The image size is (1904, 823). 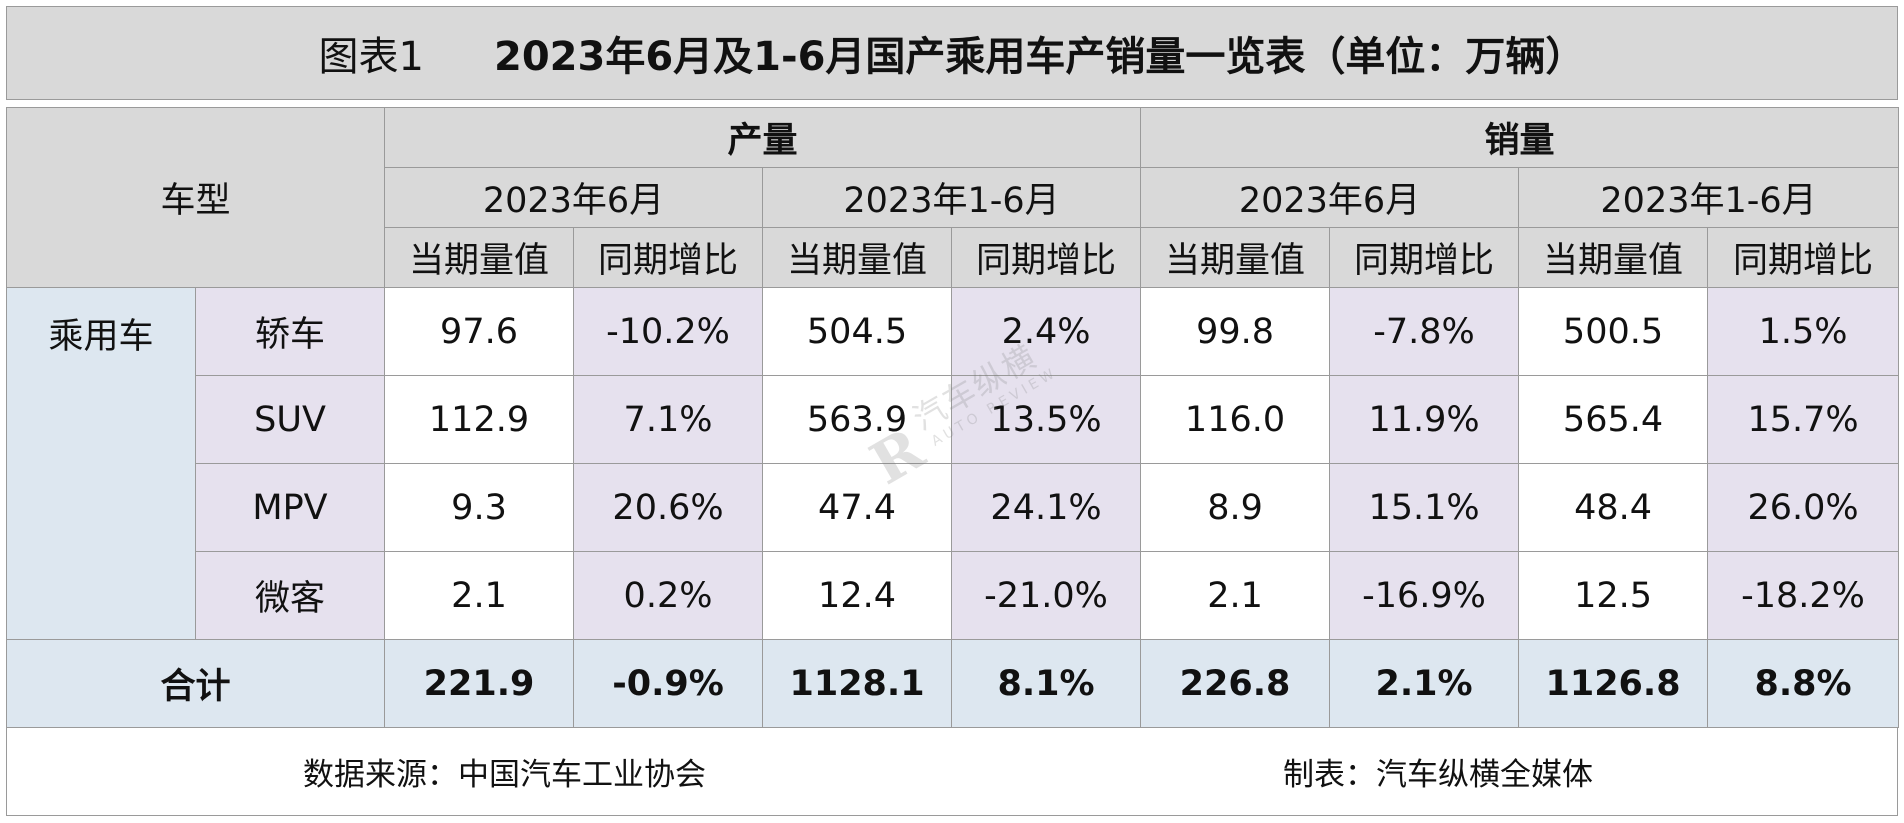 What do you see at coordinates (479, 331) in the screenshot?
I see `value-cell: 97.6` at bounding box center [479, 331].